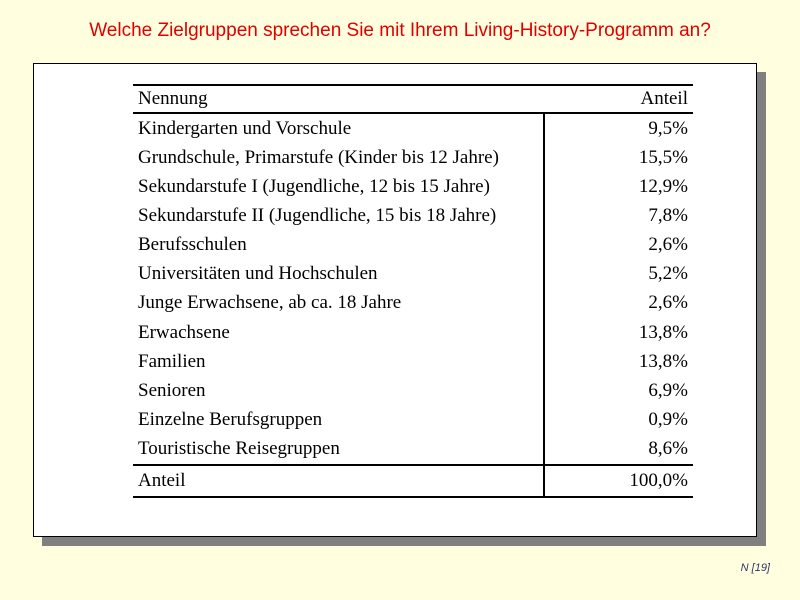  I want to click on row-label: Senioren, so click(172, 390).